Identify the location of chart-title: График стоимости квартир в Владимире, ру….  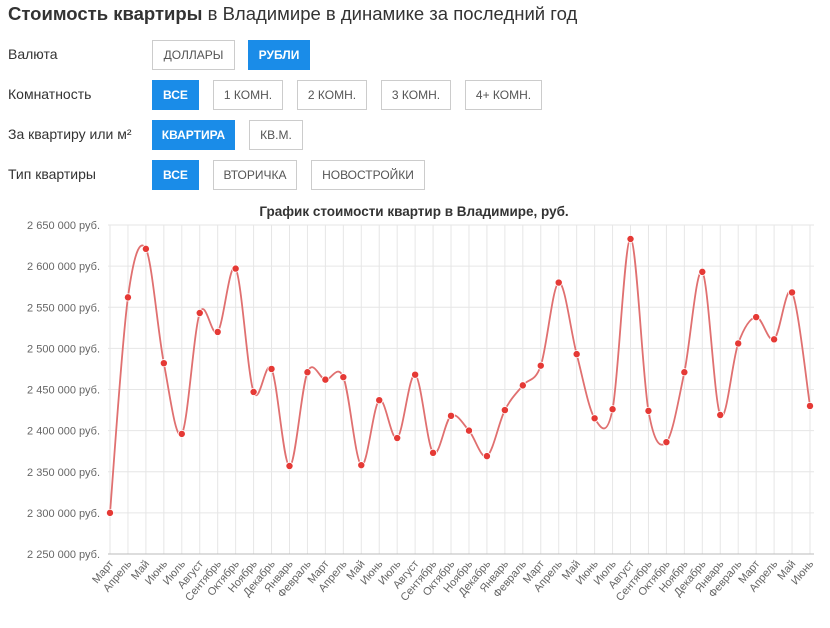
(413, 211).